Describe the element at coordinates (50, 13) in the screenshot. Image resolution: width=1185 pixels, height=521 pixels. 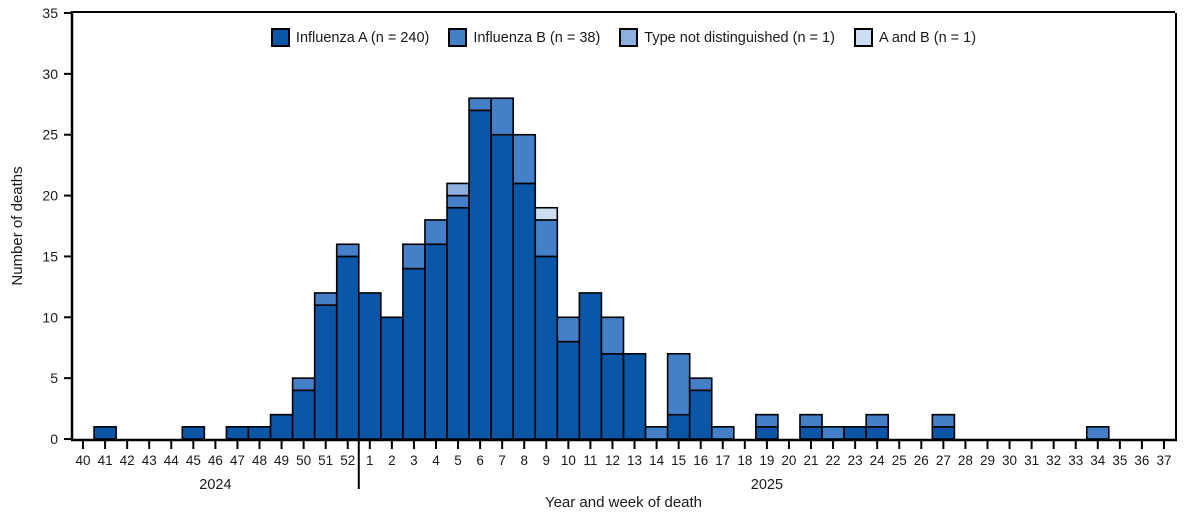
I see `y-tick-label: 35` at that location.